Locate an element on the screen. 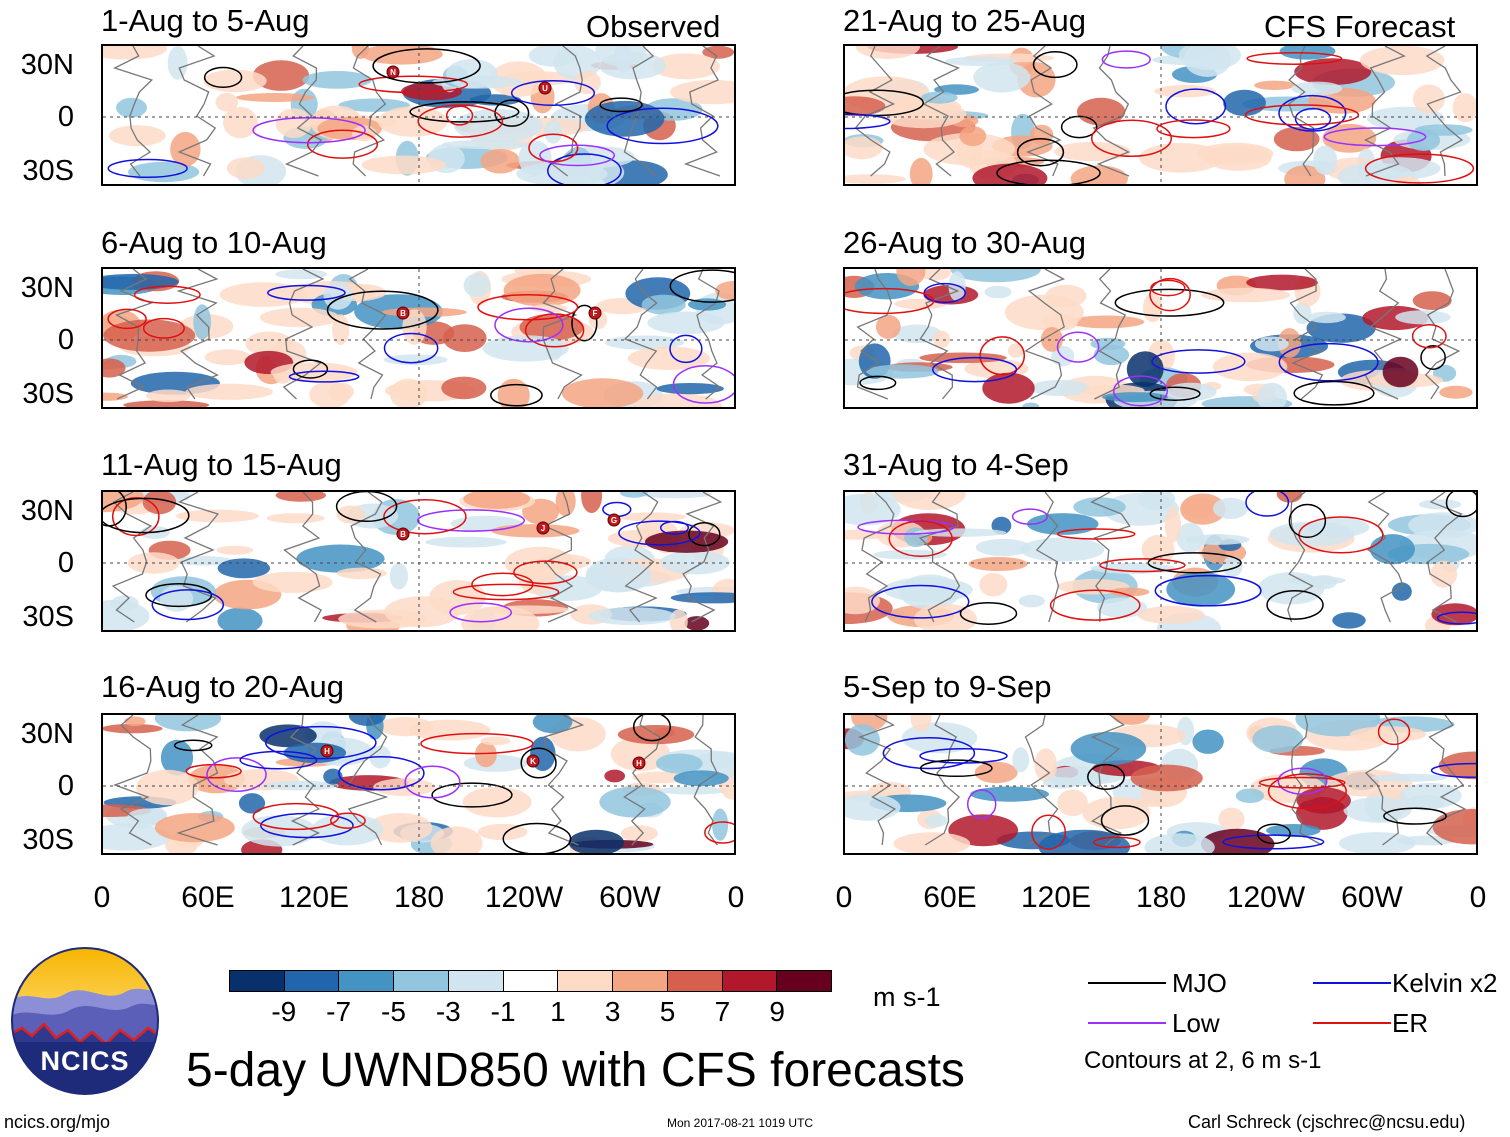 Image resolution: width=1510 pixels, height=1137 pixels. legend-mjo-label: MJO is located at coordinates (1199, 983).